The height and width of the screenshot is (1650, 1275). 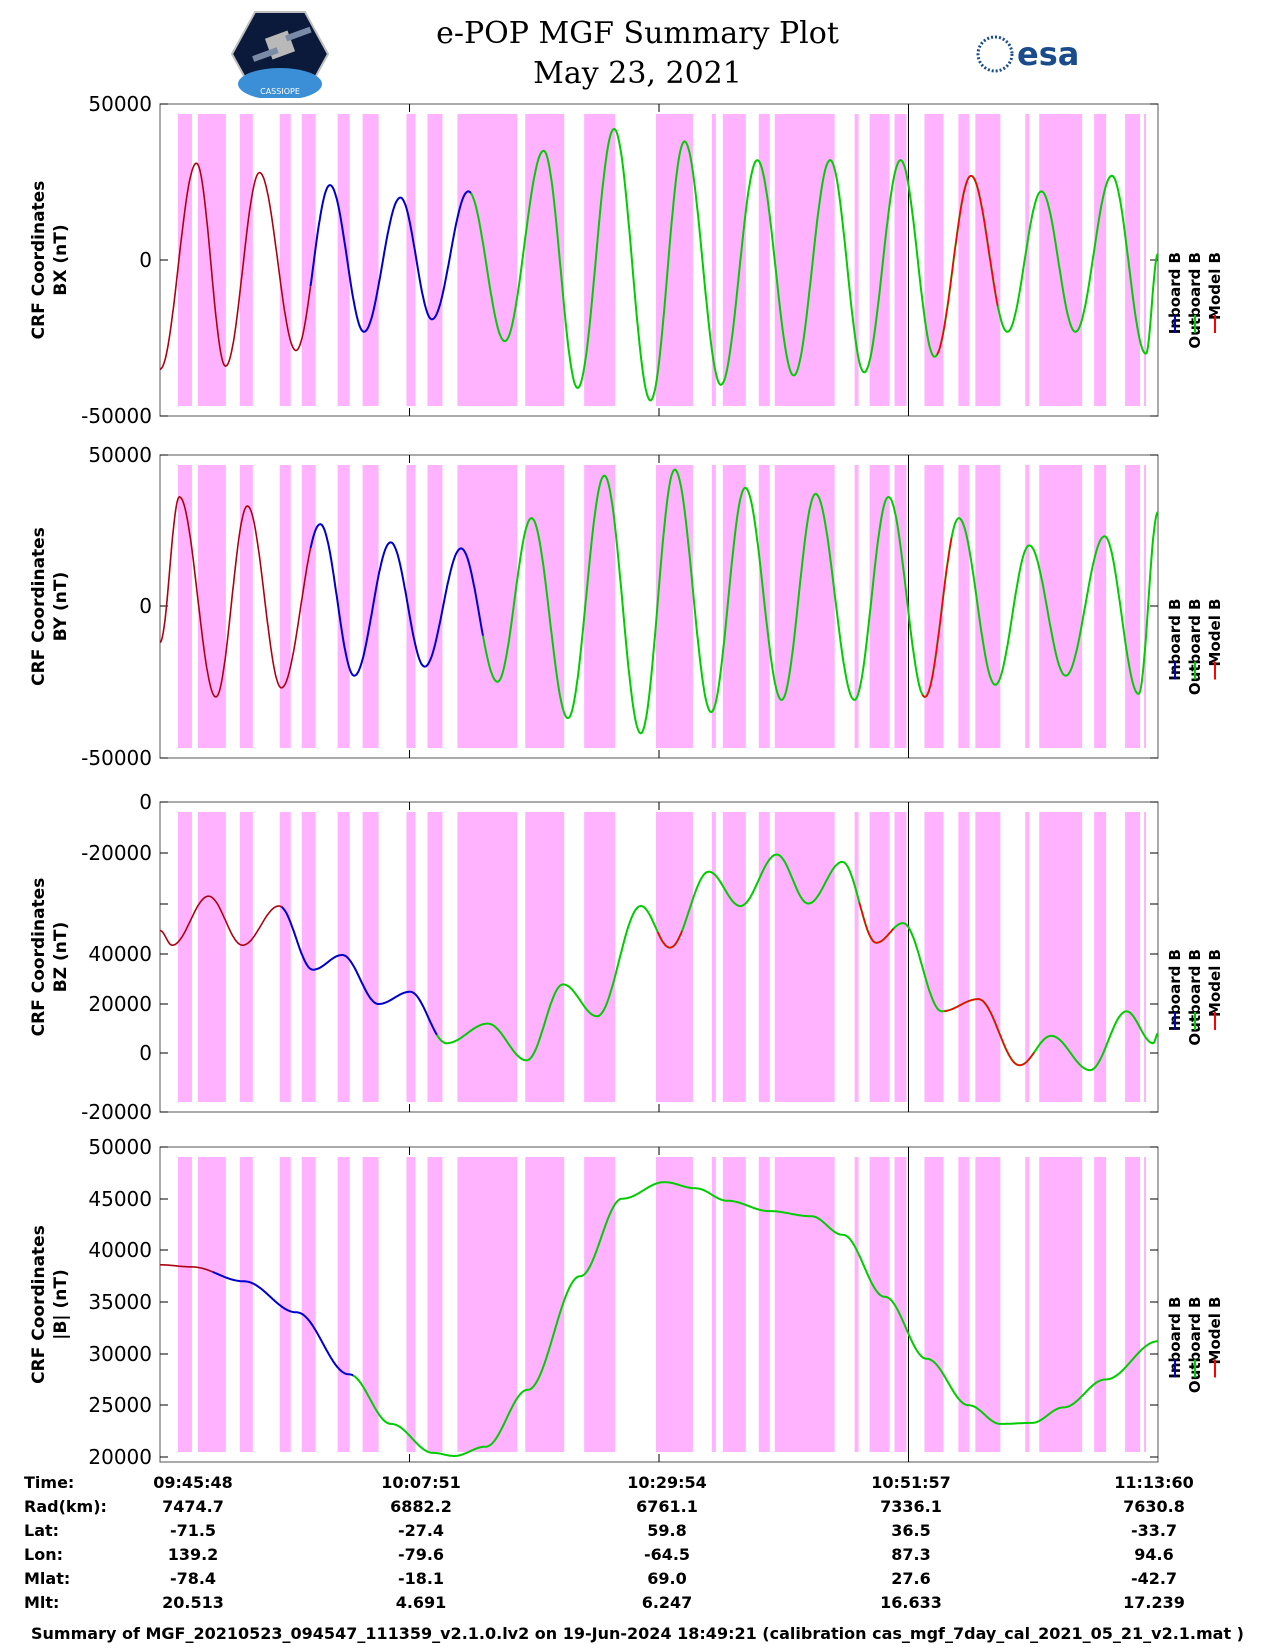 I want to click on plot-title: e-POP MGF Summary Plot May 23, 2021, so click(x=637, y=54).